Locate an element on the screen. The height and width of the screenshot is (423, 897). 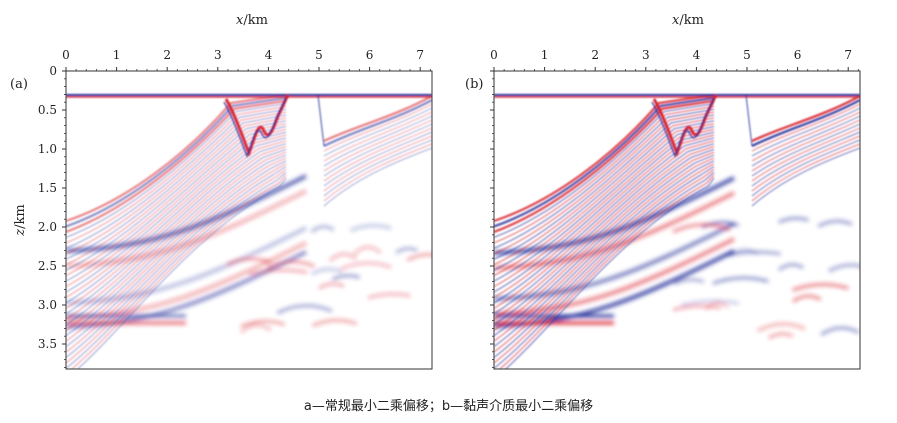
x-tick-label: 3 is located at coordinates (646, 55).